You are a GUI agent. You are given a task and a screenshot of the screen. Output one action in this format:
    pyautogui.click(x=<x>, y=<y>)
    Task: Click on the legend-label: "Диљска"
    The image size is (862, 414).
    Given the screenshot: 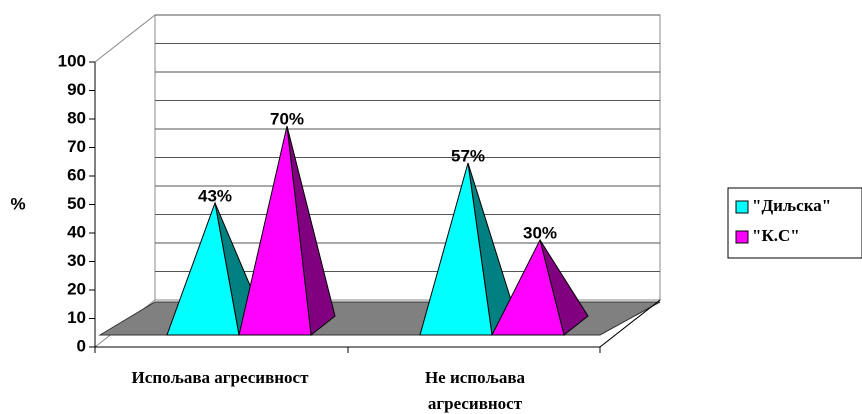 What is the action you would take?
    pyautogui.click(x=791, y=205)
    